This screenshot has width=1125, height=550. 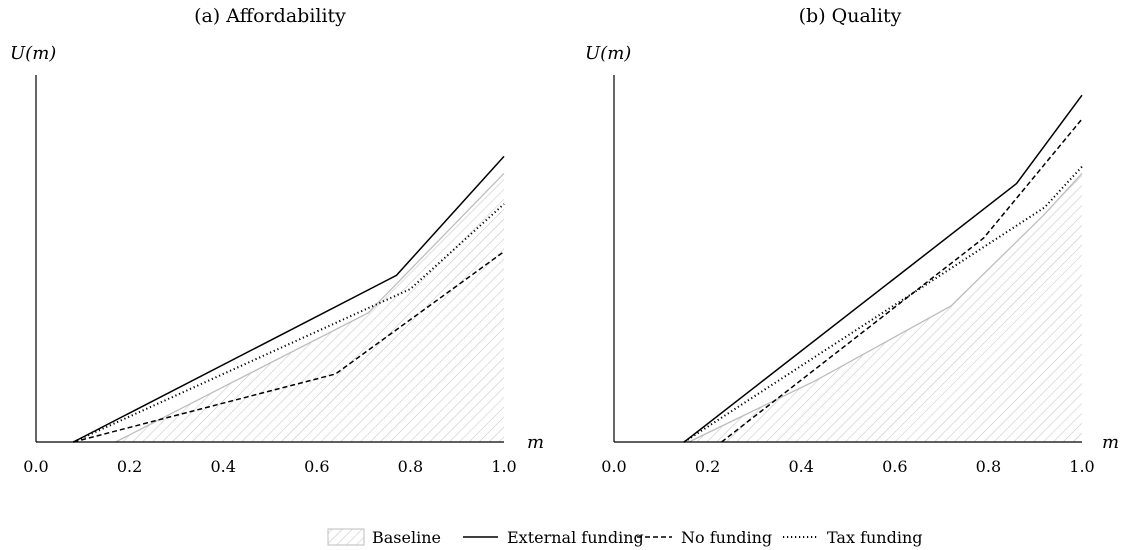 I want to click on legend-item-external-funding: External funding, so click(x=553, y=537).